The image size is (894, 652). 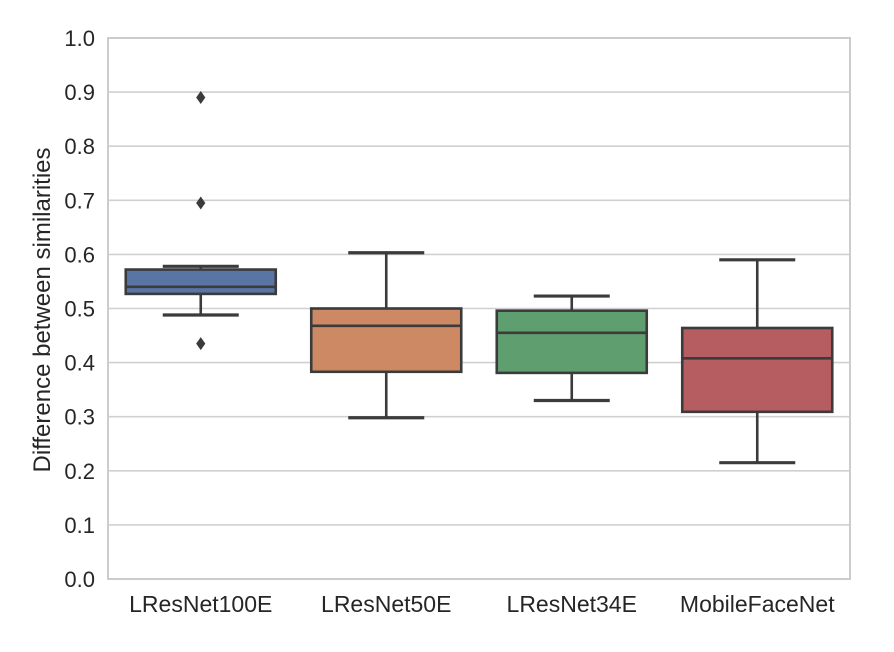 What do you see at coordinates (79, 92) in the screenshot?
I see `y-tick-label: 0.9` at bounding box center [79, 92].